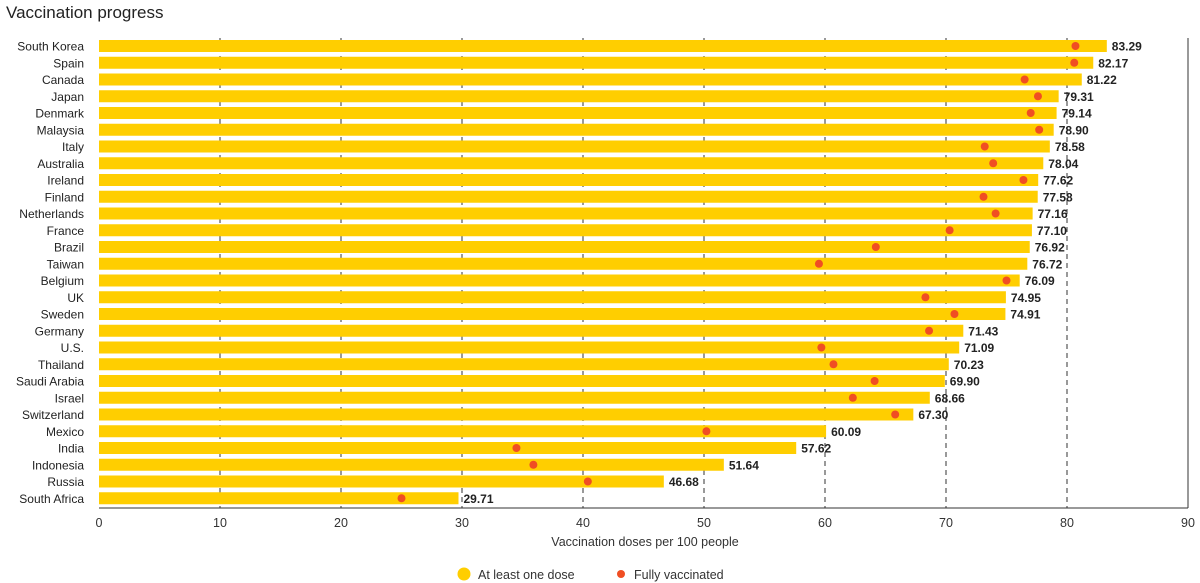 This screenshot has height=583, width=1200. I want to click on data-label: 78.90, so click(1074, 130).